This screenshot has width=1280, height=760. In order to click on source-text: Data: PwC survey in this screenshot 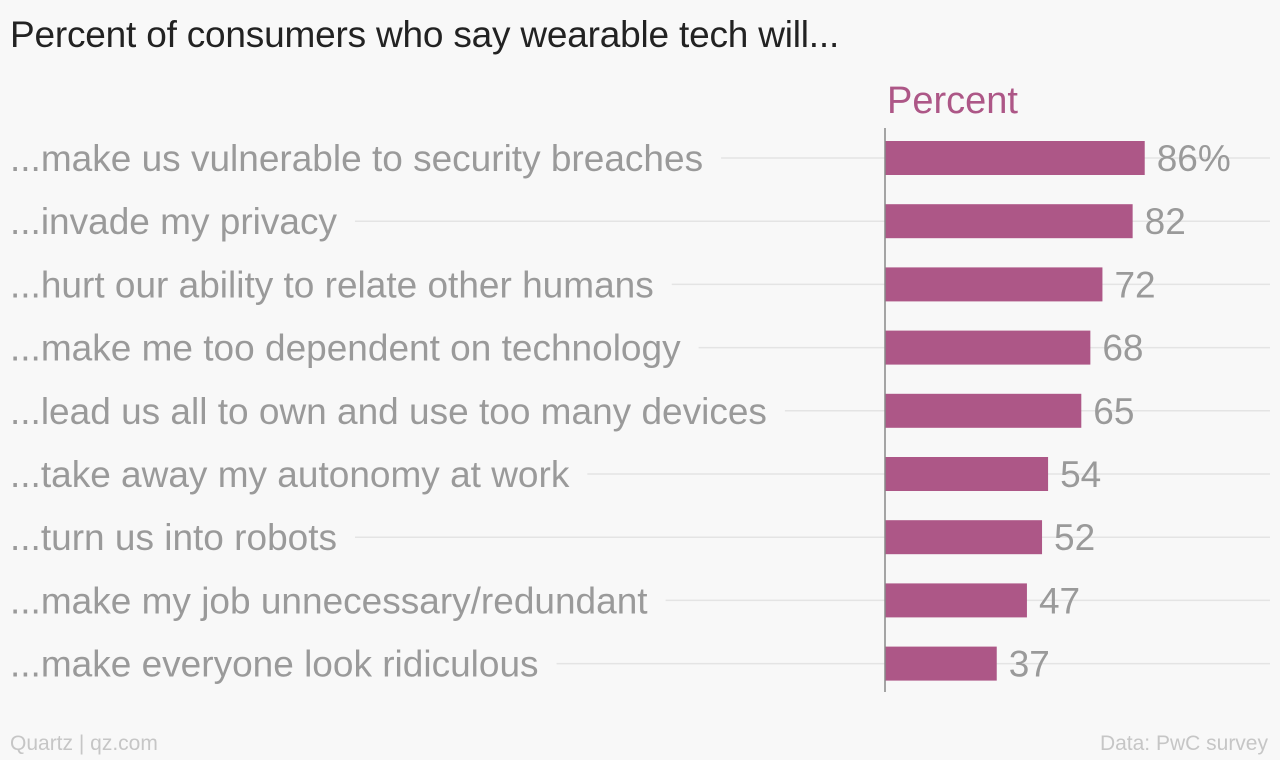, I will do `click(1183, 743)`.